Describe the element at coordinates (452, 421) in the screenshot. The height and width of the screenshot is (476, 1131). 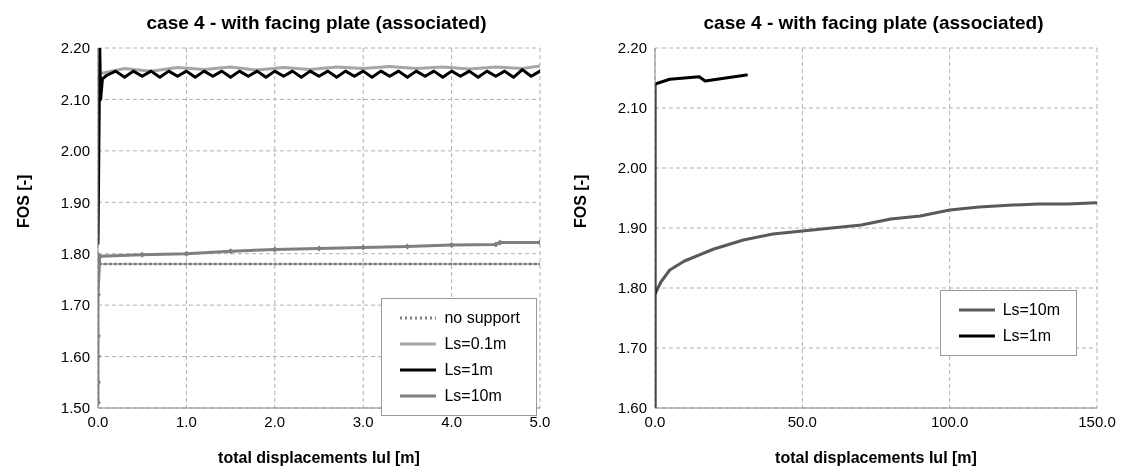
I see `x-tick-label: 4.0` at that location.